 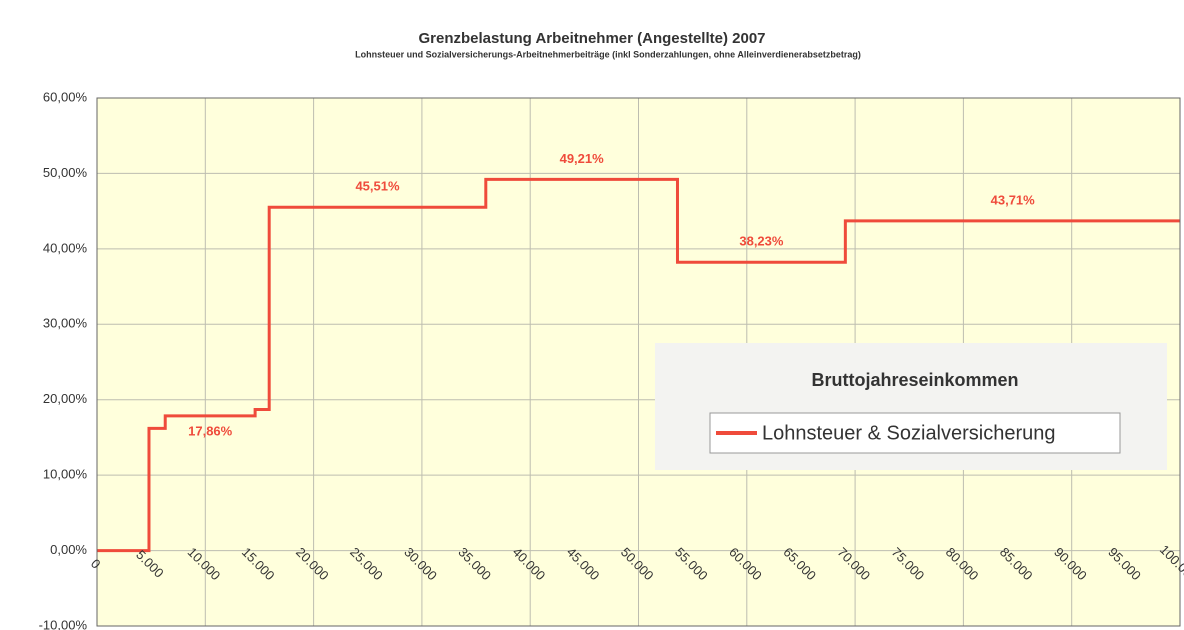 I want to click on y-tick-label: 20,00%, so click(x=65, y=398).